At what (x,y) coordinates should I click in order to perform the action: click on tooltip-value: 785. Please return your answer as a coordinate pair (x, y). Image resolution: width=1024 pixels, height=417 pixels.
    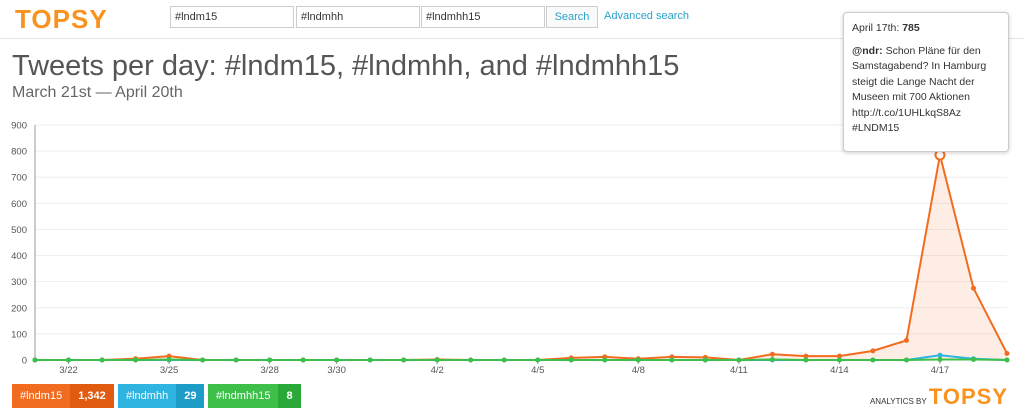
    Looking at the image, I should click on (911, 28).